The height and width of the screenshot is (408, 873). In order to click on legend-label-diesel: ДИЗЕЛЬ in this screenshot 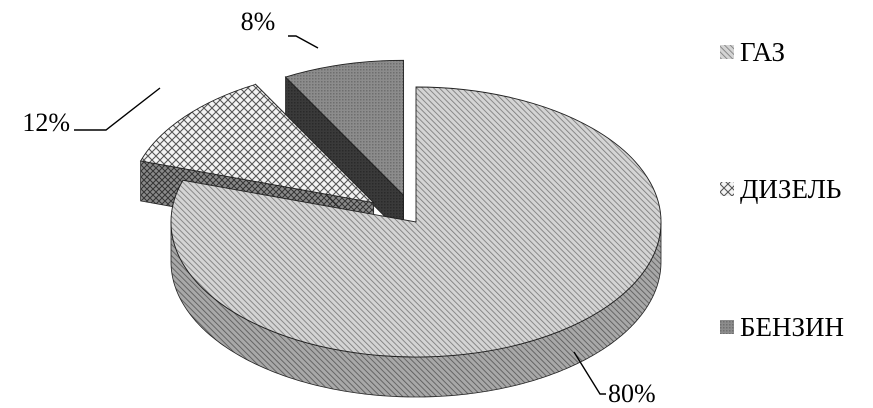, I will do `click(790, 189)`.